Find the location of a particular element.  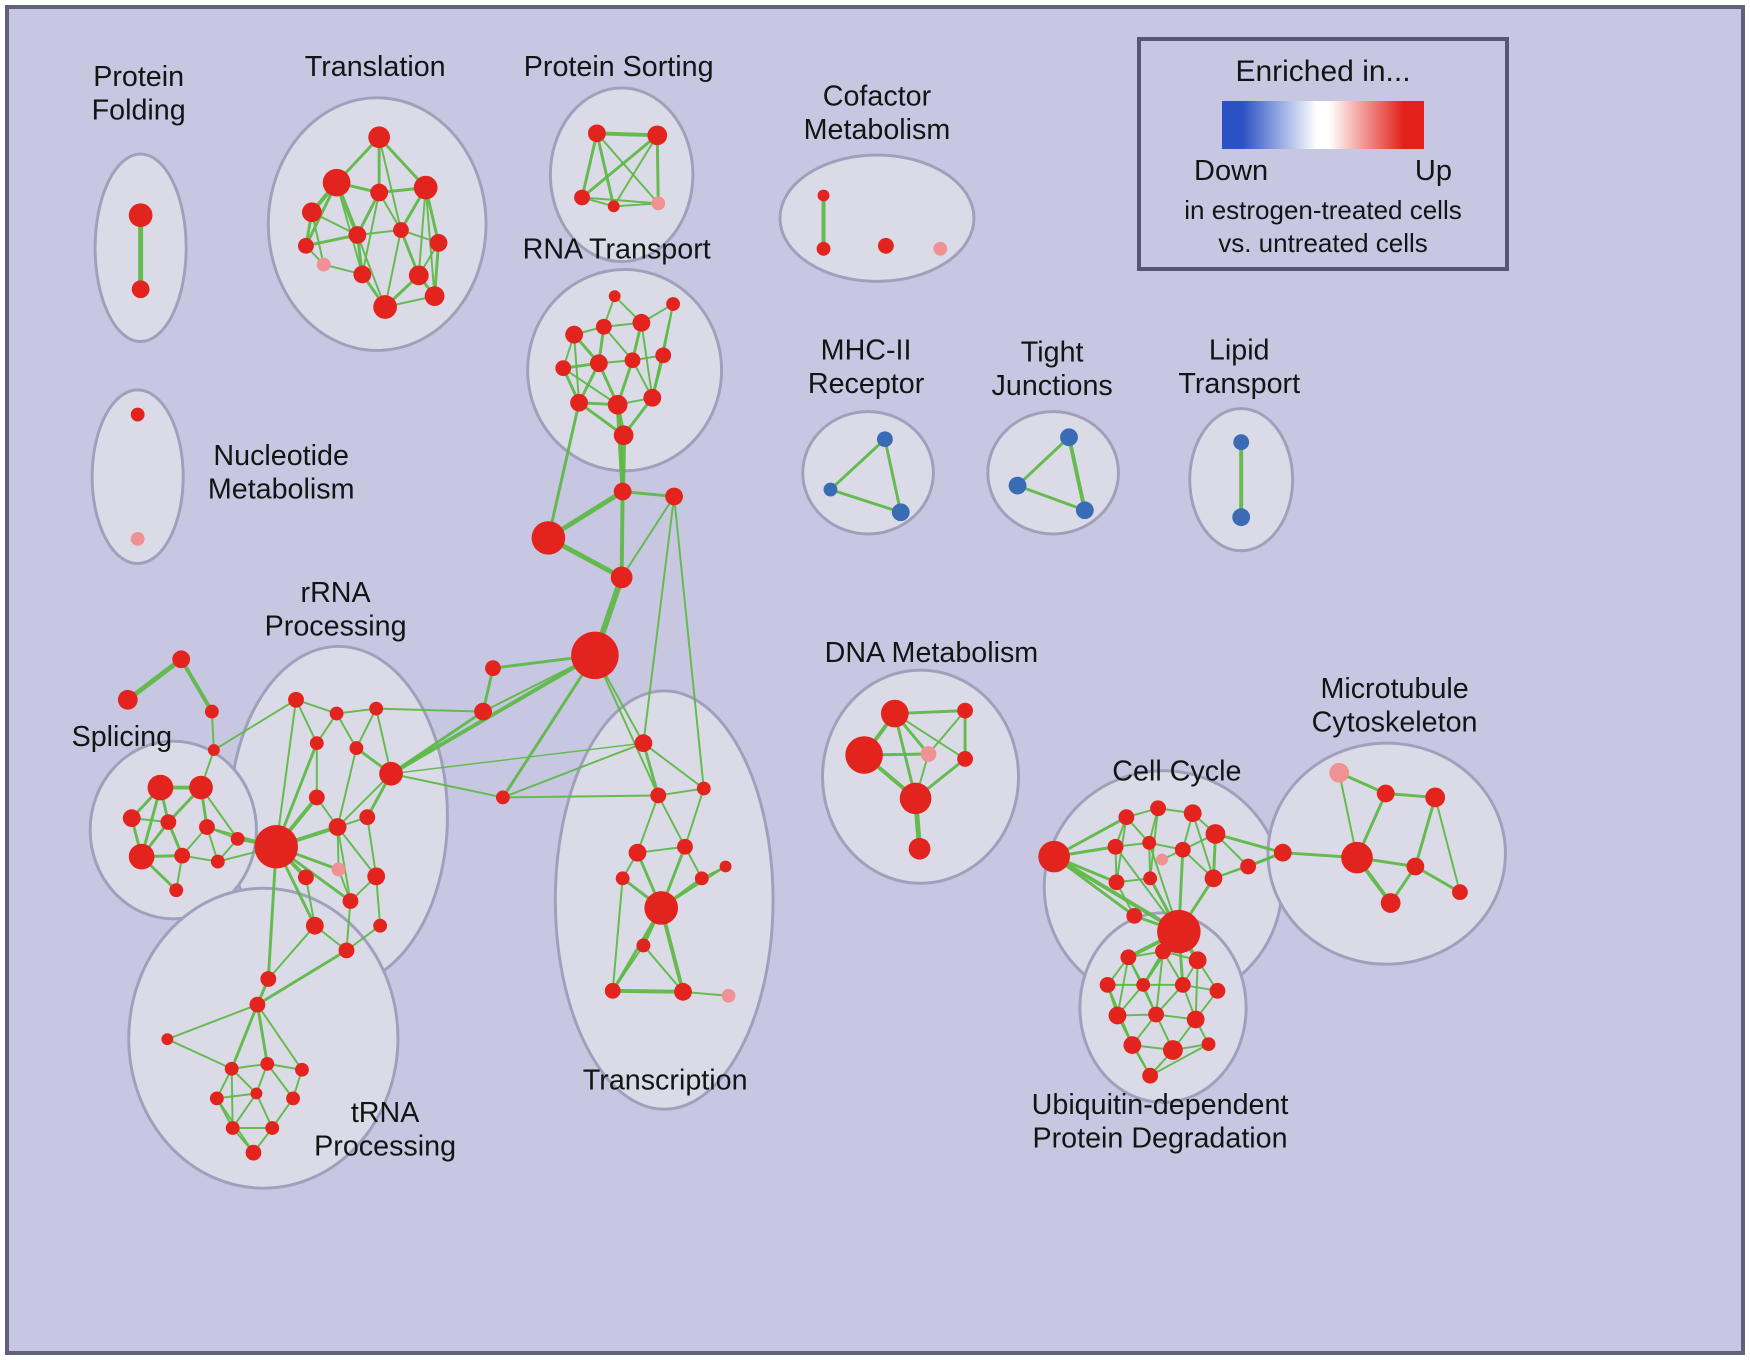

node-cc15 is located at coordinates (1179, 931).